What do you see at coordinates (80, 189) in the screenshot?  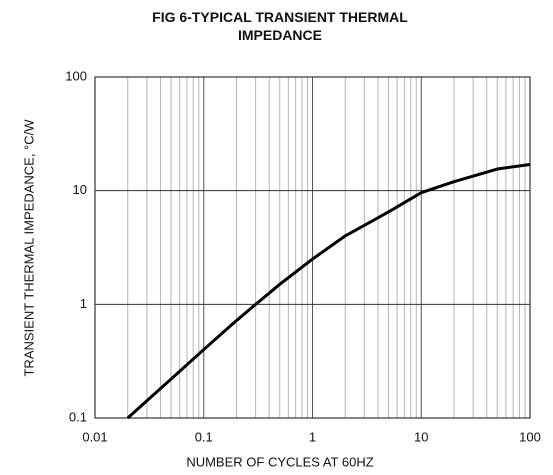 I see `y-tick-label: 10` at bounding box center [80, 189].